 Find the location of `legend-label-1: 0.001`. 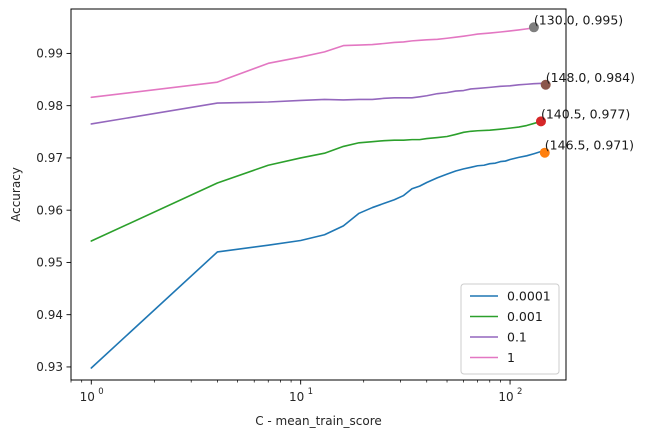

legend-label-1: 0.001 is located at coordinates (525, 316).